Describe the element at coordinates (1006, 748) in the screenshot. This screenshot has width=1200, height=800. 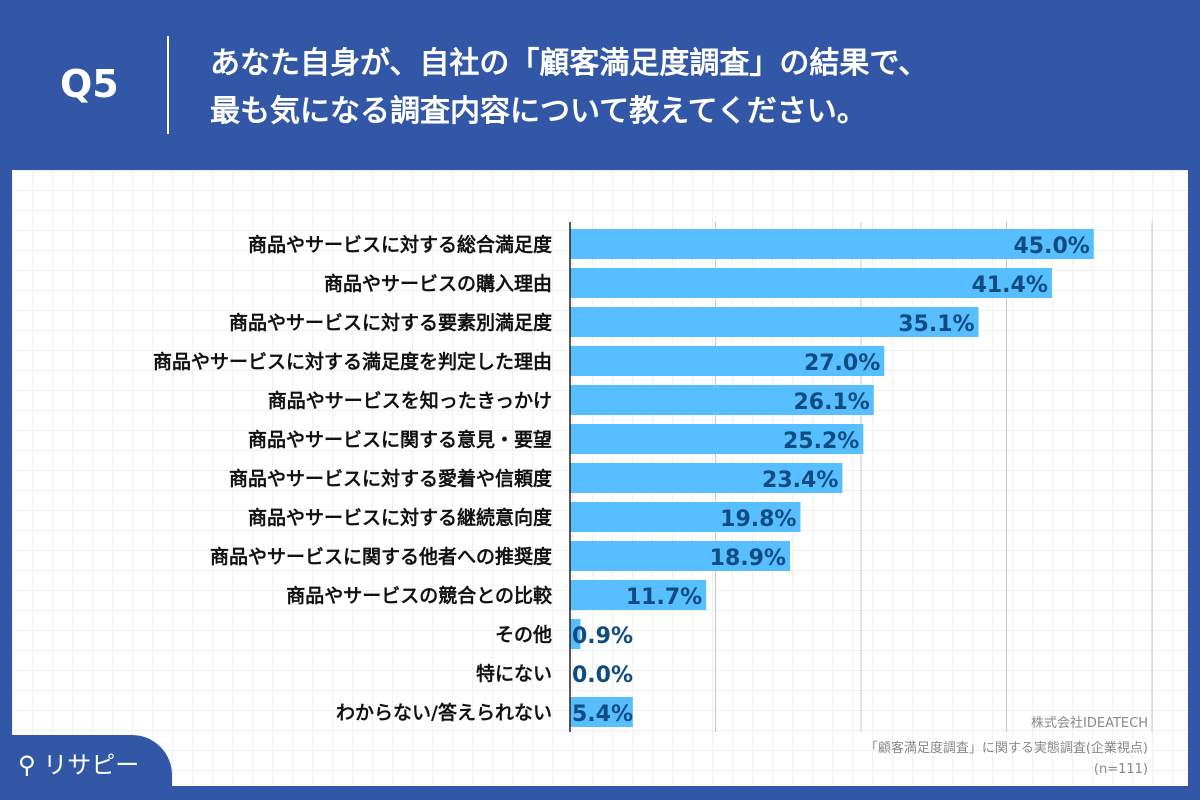
I see `survey-note: 「顧客満足度調査」に関する実態調査(企業視点)` at that location.